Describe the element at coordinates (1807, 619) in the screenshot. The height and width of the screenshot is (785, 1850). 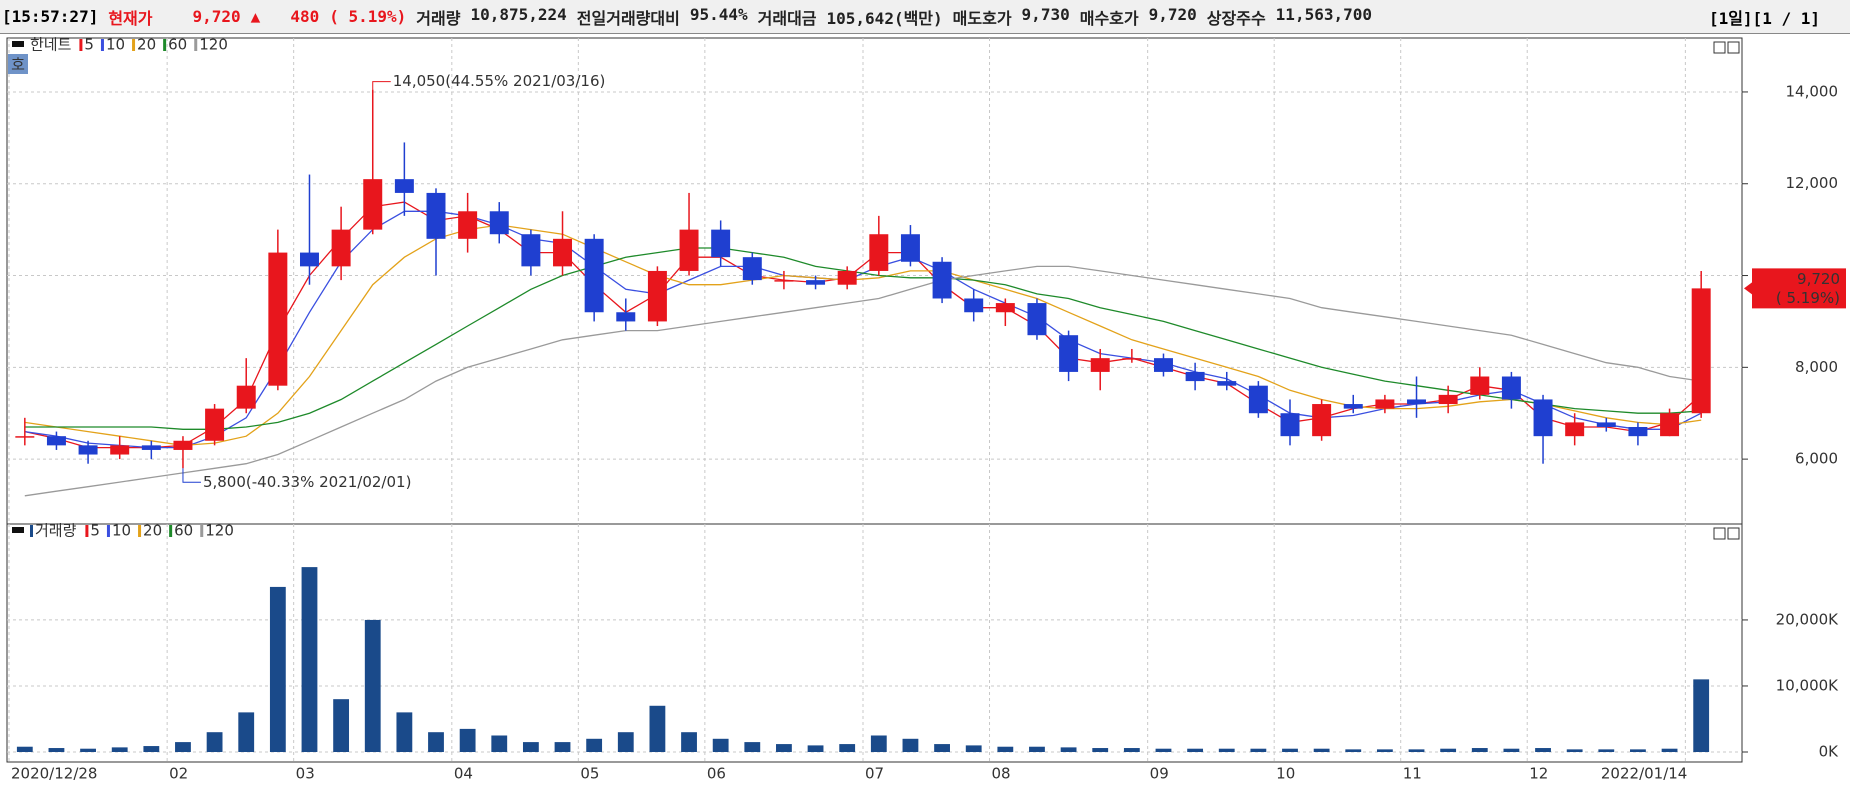
I see `y-tick-label: 20,000K` at that location.